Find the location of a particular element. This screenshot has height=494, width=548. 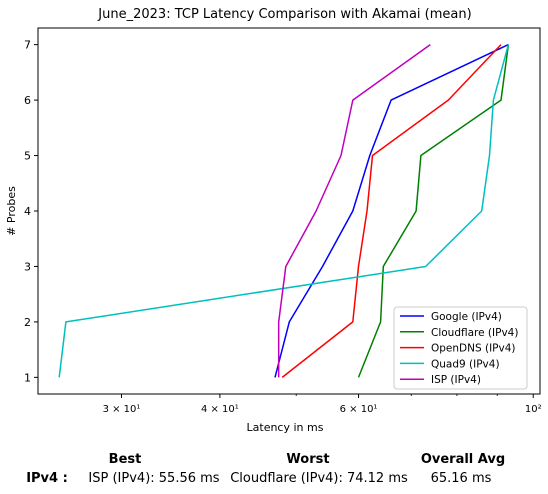

y-tick-label: 6 is located at coordinates (27, 100).